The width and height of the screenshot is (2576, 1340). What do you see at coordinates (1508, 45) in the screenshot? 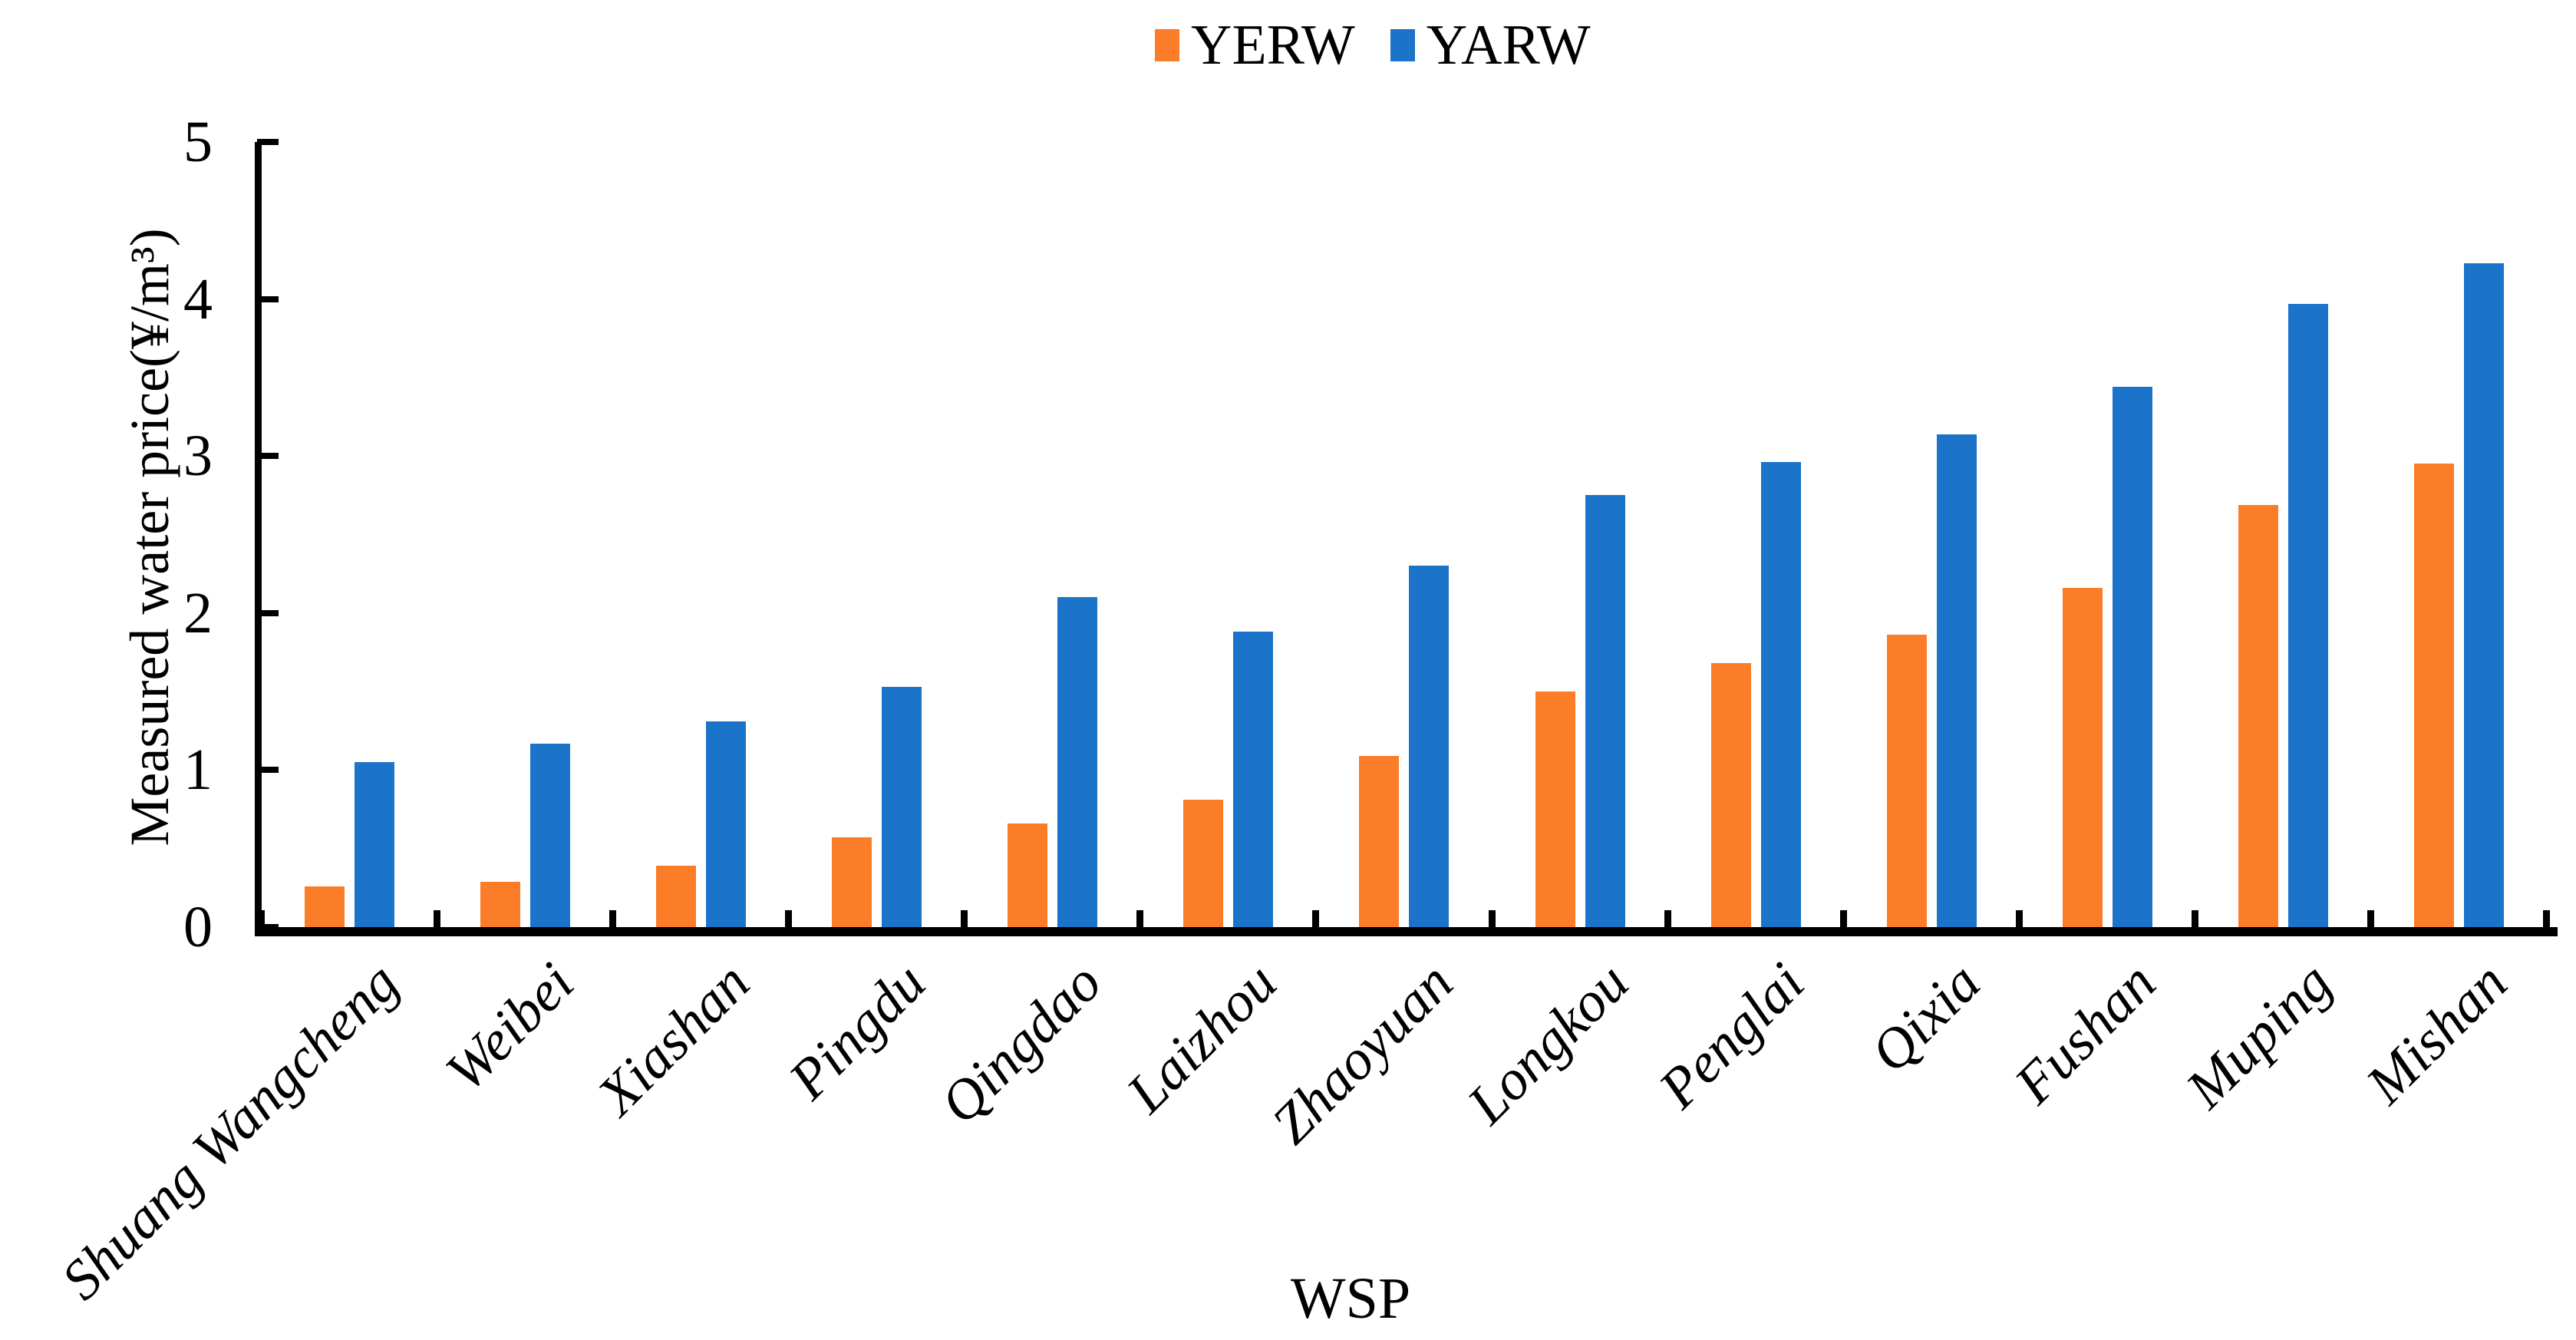
I see `legend-label-yarw: YARW` at bounding box center [1508, 45].